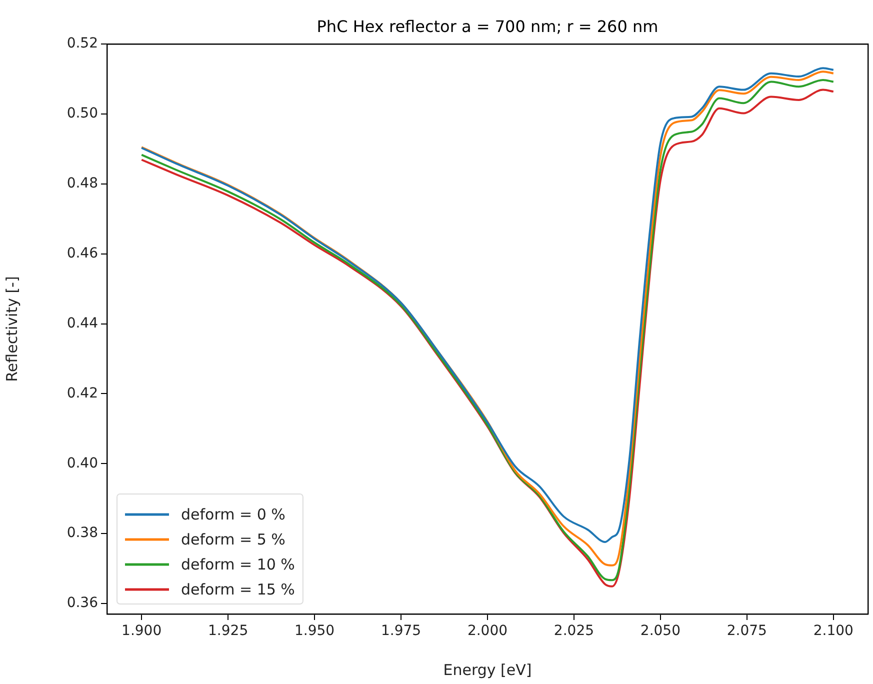 This screenshot has width=873, height=684. I want to click on x-tick-label: 2.025, so click(574, 631).